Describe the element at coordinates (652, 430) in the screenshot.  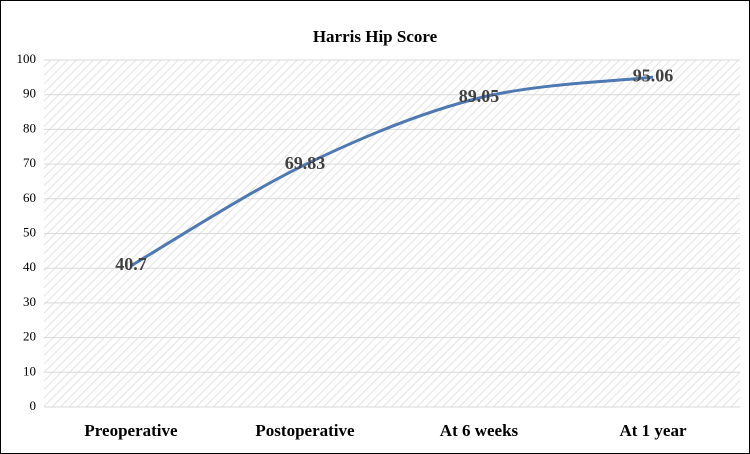
I see `x-tick-label: At 1 year` at that location.